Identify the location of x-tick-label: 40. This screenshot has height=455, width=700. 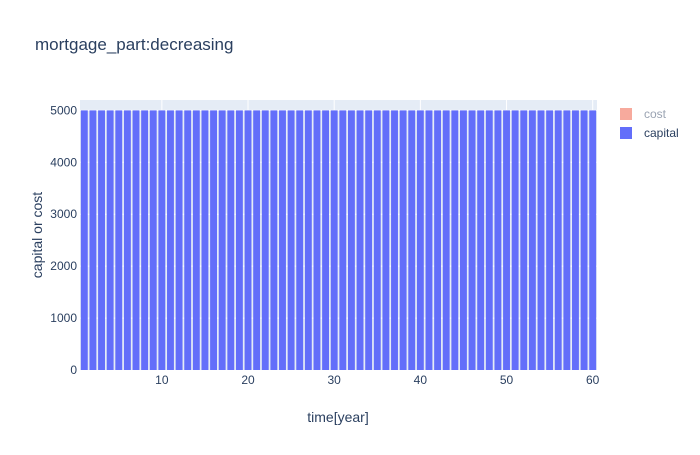
(421, 380).